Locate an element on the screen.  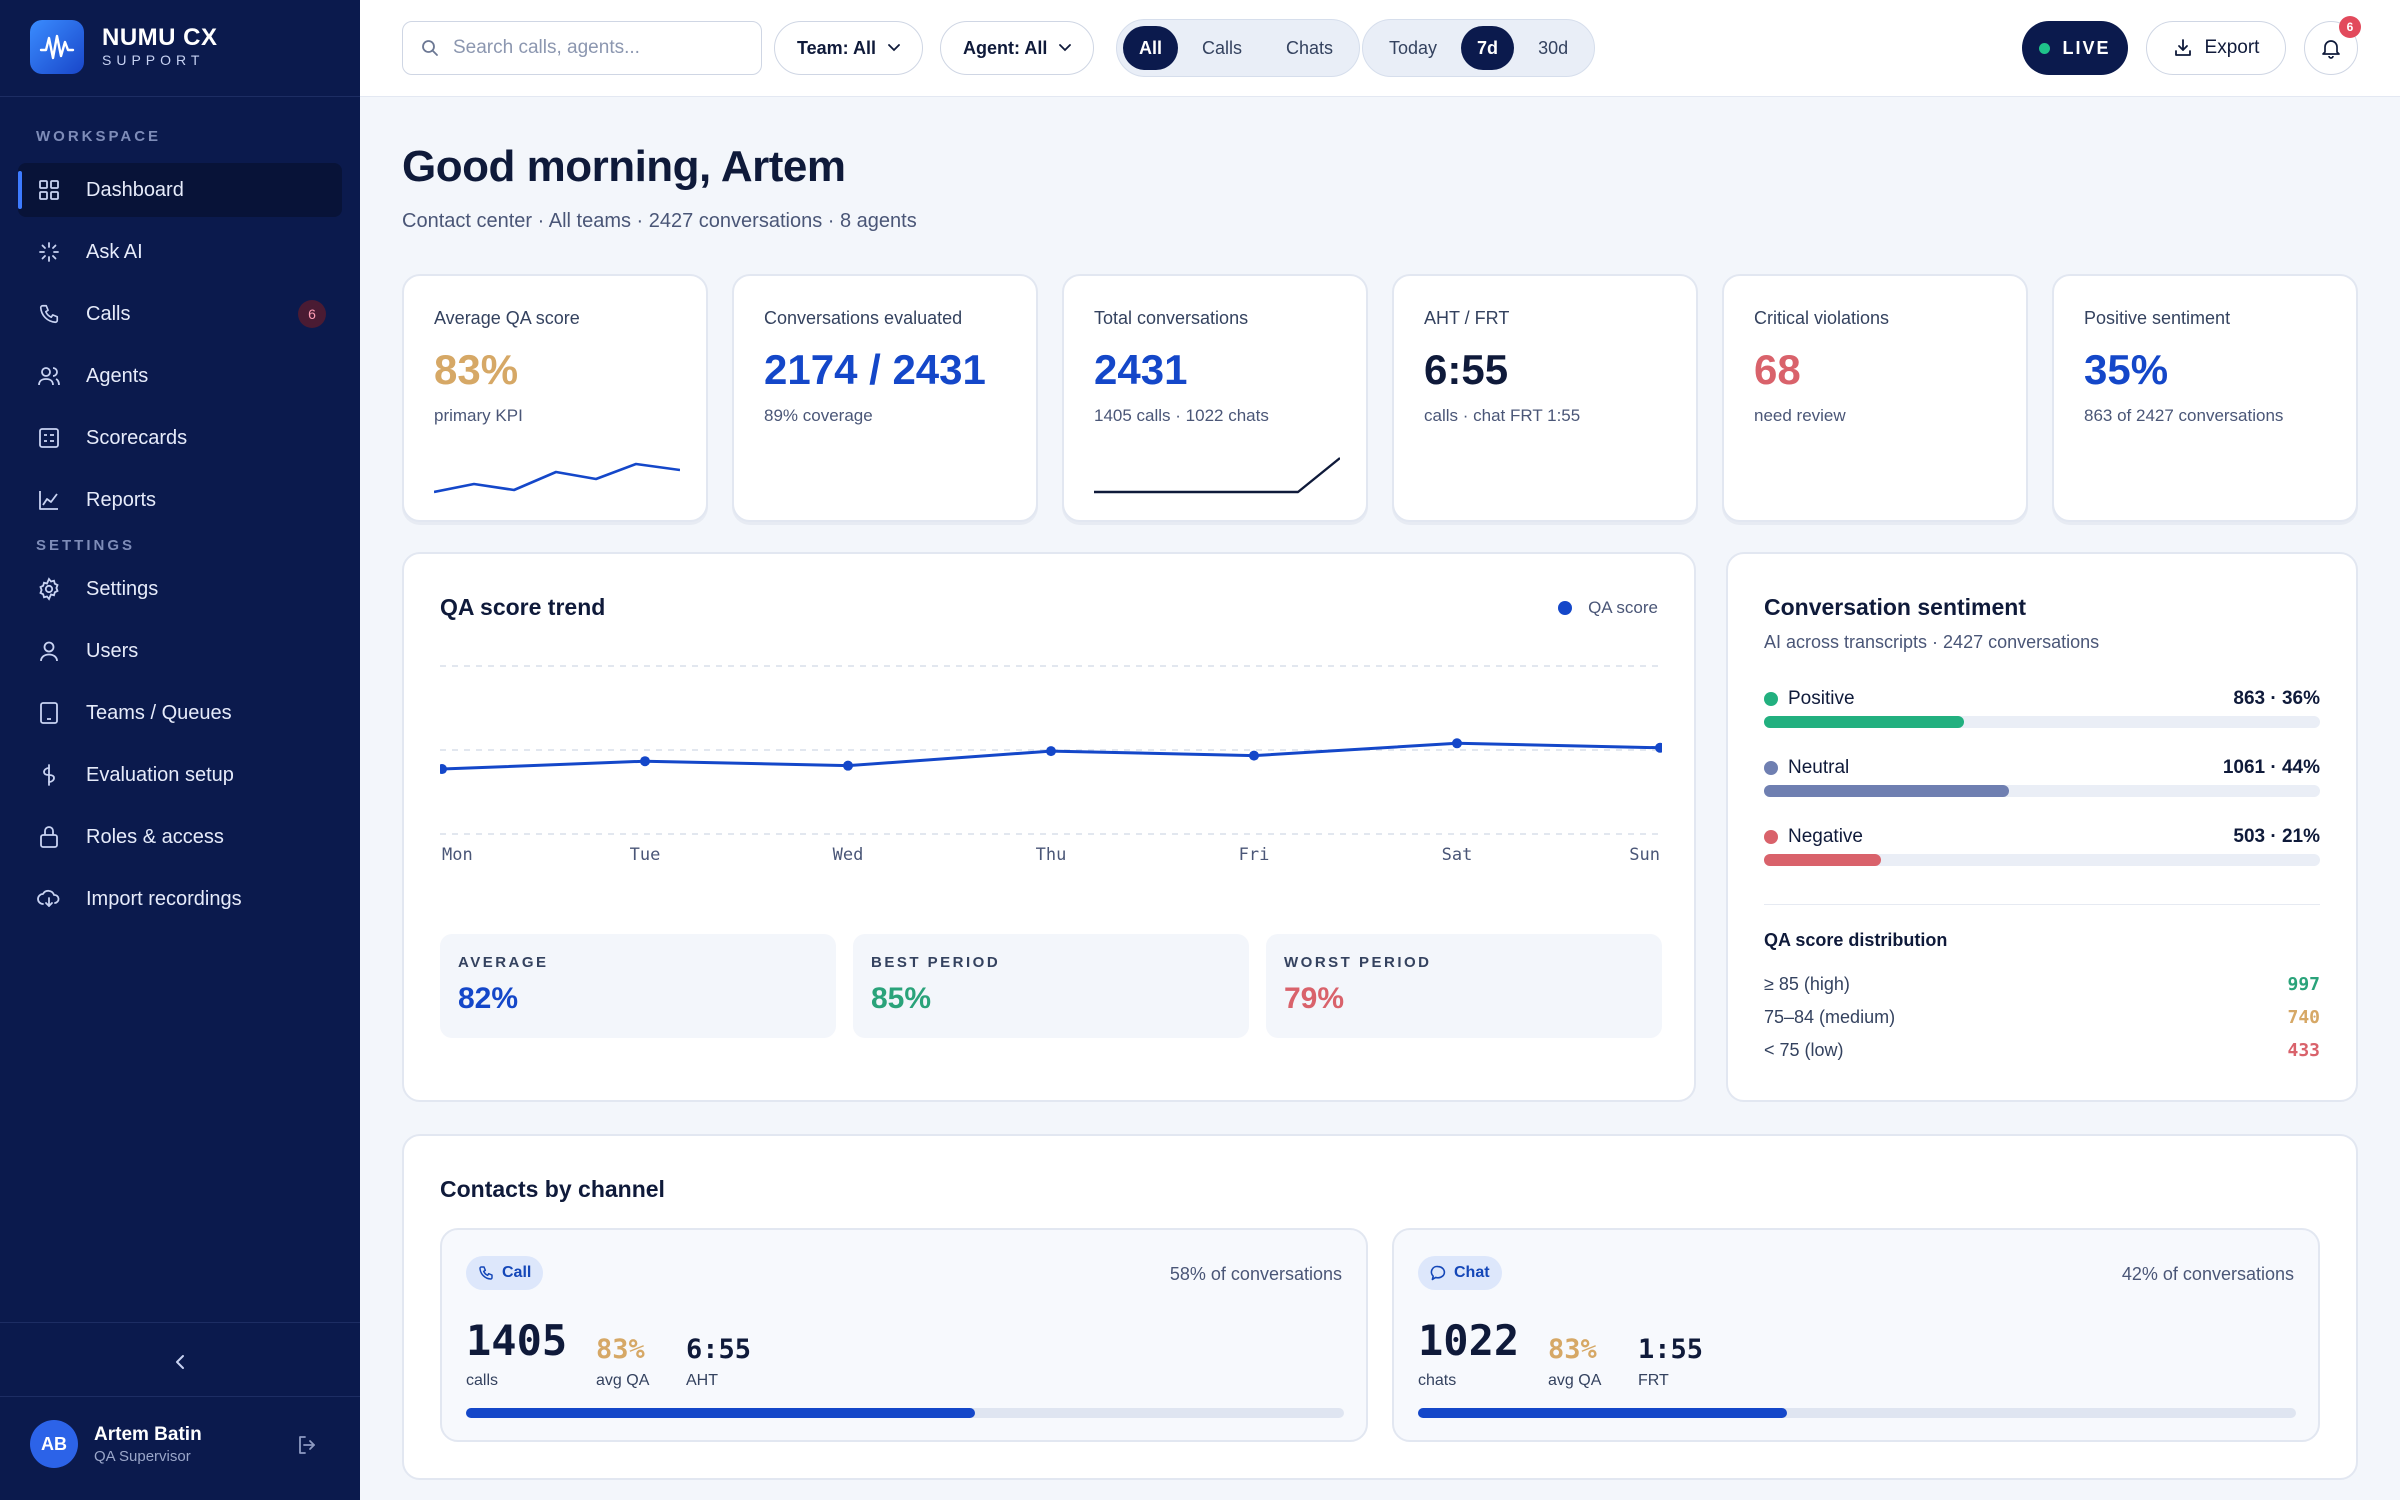
agent-filter-dropdown: Agent: All is located at coordinates (1017, 48).